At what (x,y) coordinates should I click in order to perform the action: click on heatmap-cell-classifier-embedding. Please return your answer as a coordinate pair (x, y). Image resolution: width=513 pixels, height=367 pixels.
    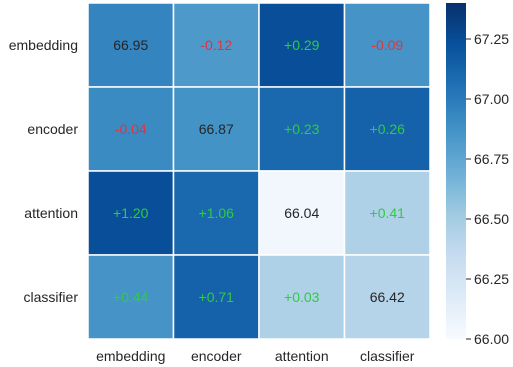
    Looking at the image, I should click on (131, 297).